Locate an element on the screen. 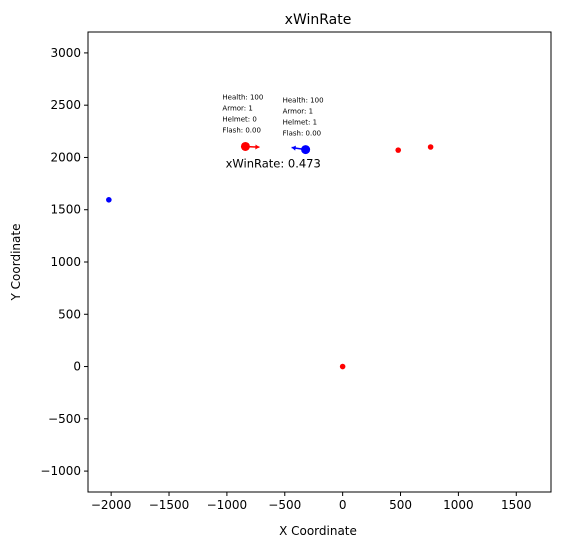  y-tick-label: 500 is located at coordinates (69, 314).